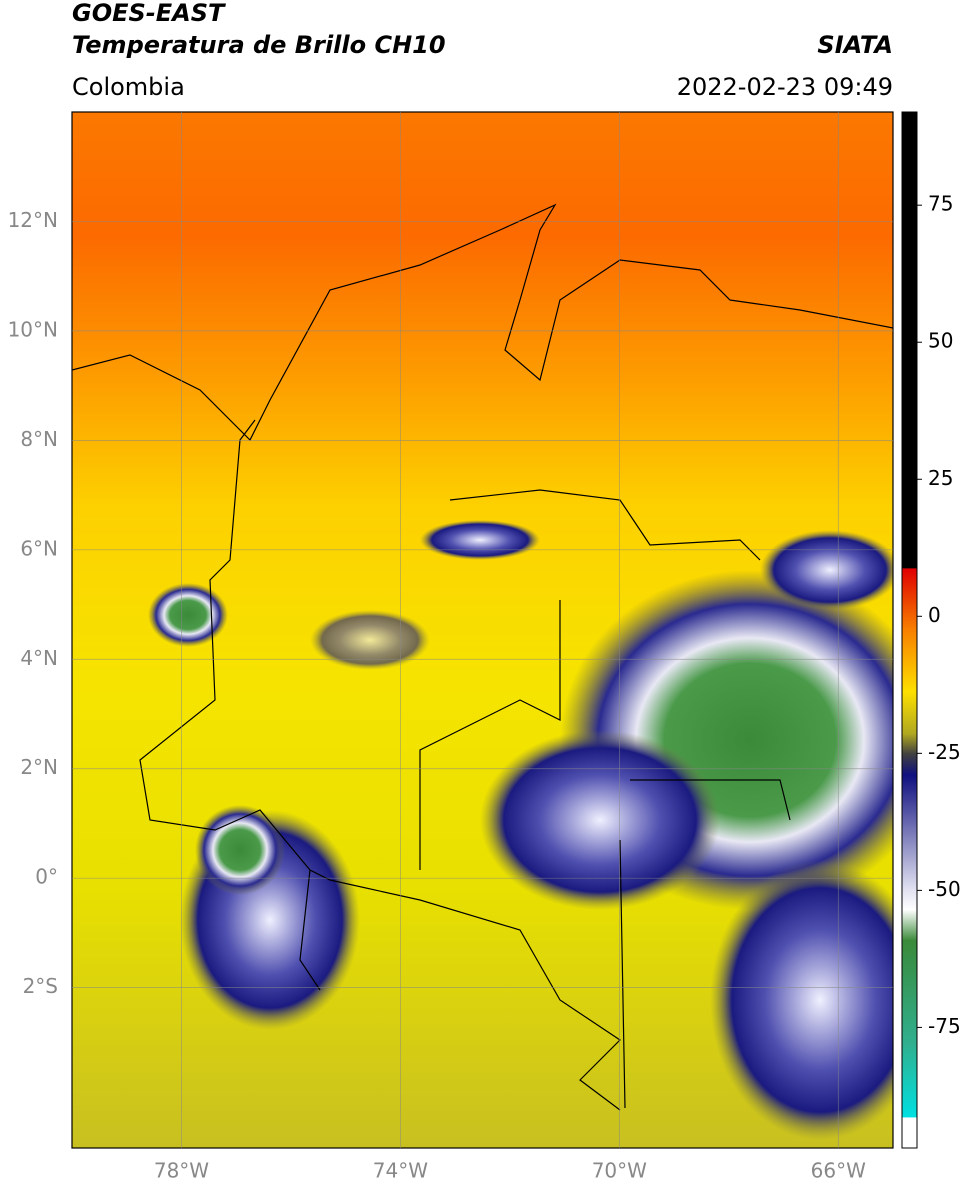 Image resolution: width=966 pixels, height=1194 pixels. What do you see at coordinates (46, 877) in the screenshot?
I see `lat-tick-label: 0°` at bounding box center [46, 877].